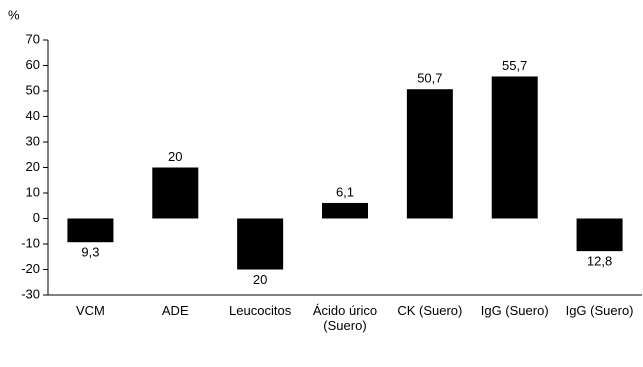 The image size is (643, 367). I want to click on y-tick-label: 50, so click(33, 89).